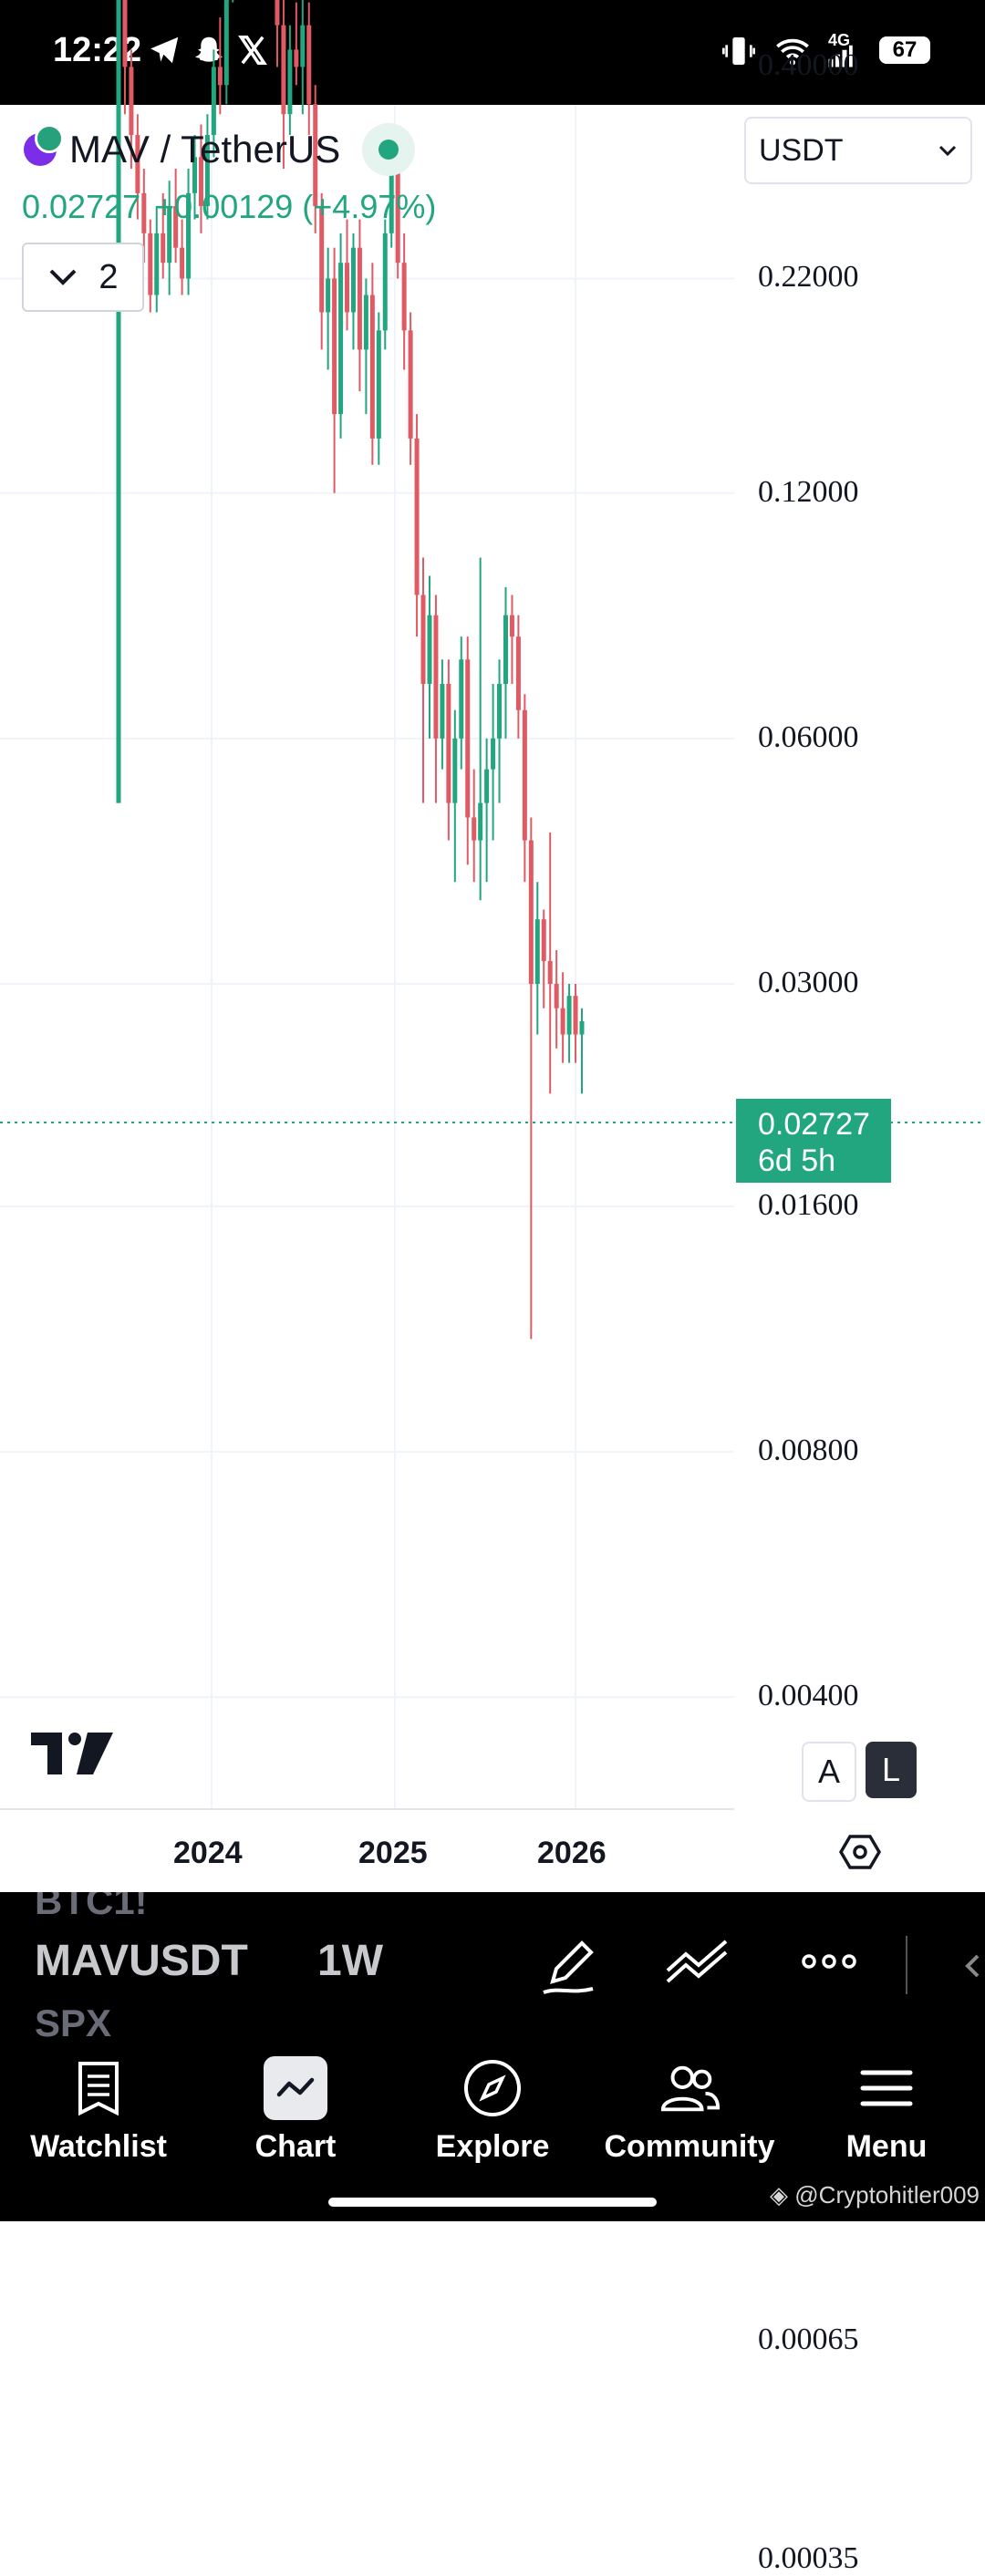 This screenshot has height=2576, width=985. What do you see at coordinates (860, 1852) in the screenshot?
I see `chart-settings-icon` at bounding box center [860, 1852].